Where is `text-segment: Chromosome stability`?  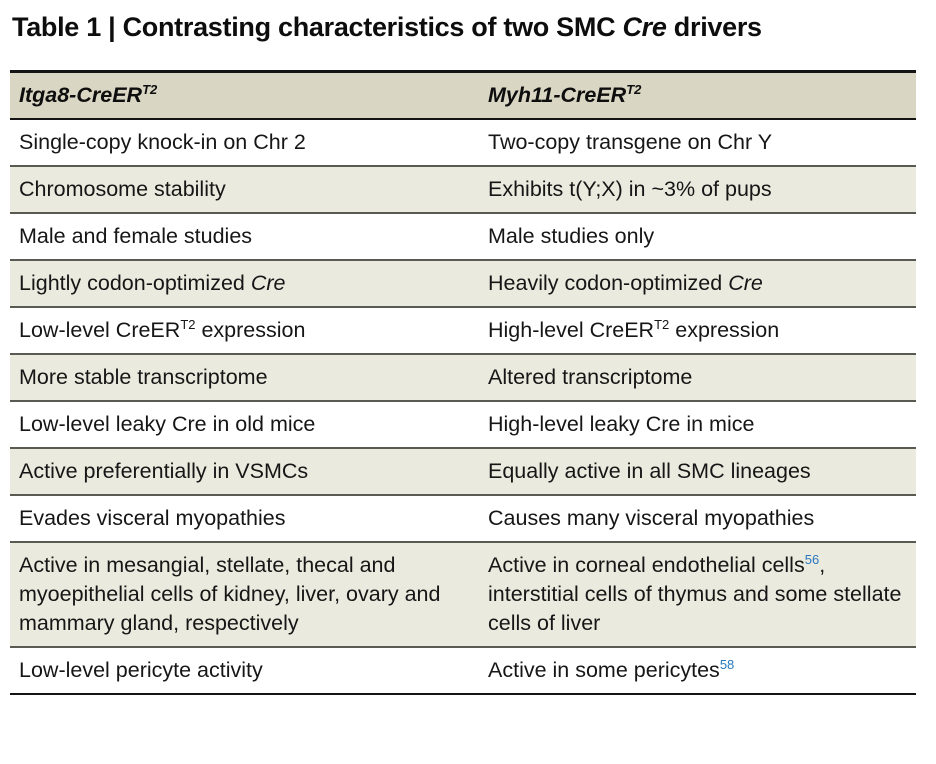
text-segment: Chromosome stability is located at coordinates (122, 189).